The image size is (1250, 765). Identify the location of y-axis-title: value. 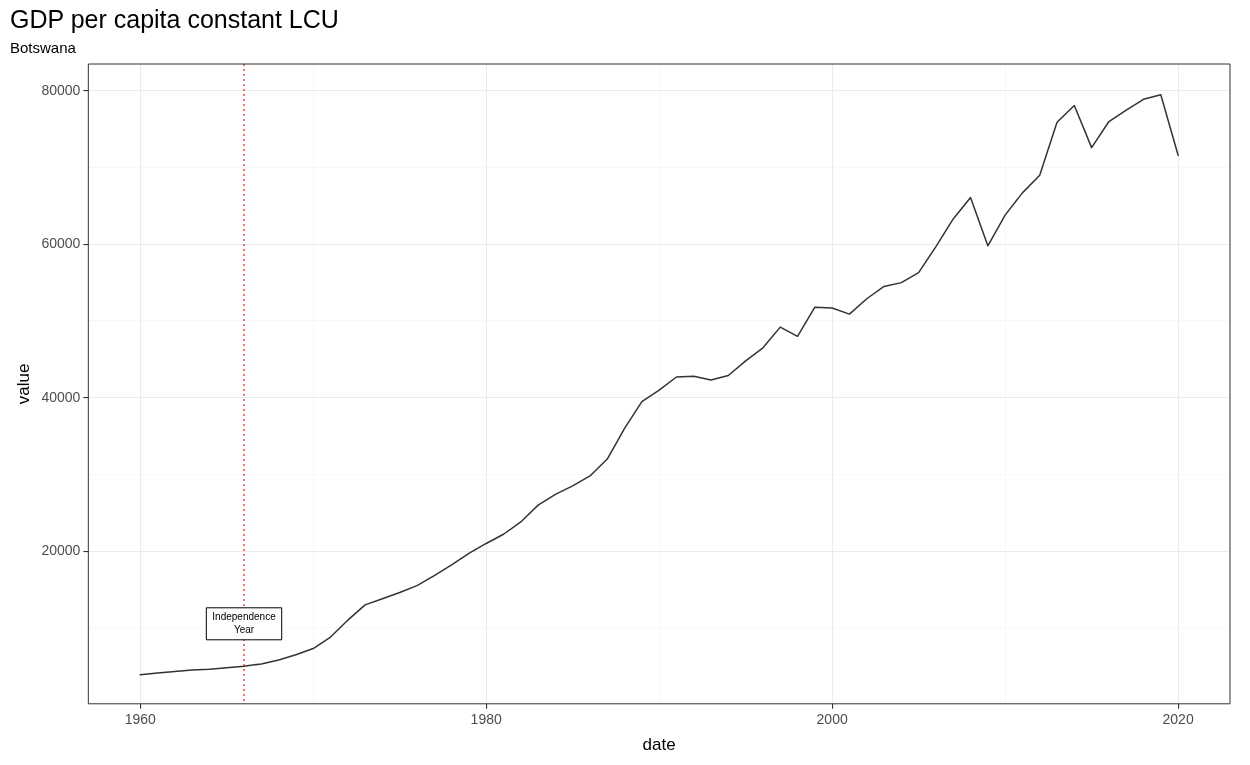
(23, 384).